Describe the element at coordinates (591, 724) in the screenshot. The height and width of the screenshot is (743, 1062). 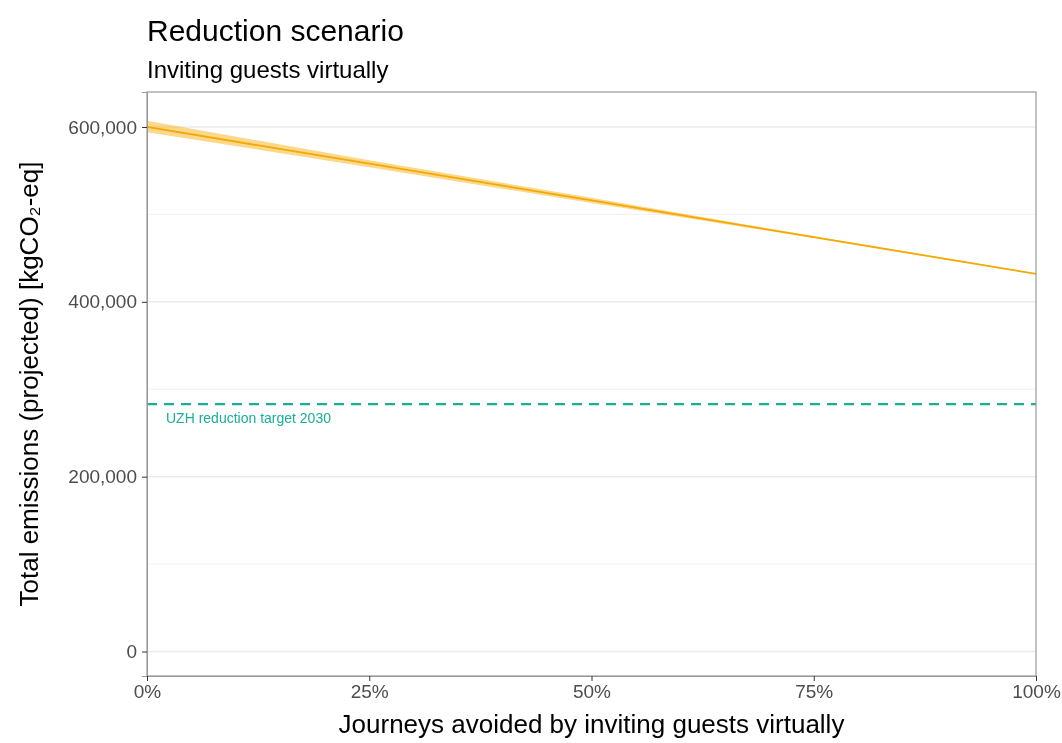
I see `x-axis-title: Journeys avoided by inviting guests virtually` at that location.